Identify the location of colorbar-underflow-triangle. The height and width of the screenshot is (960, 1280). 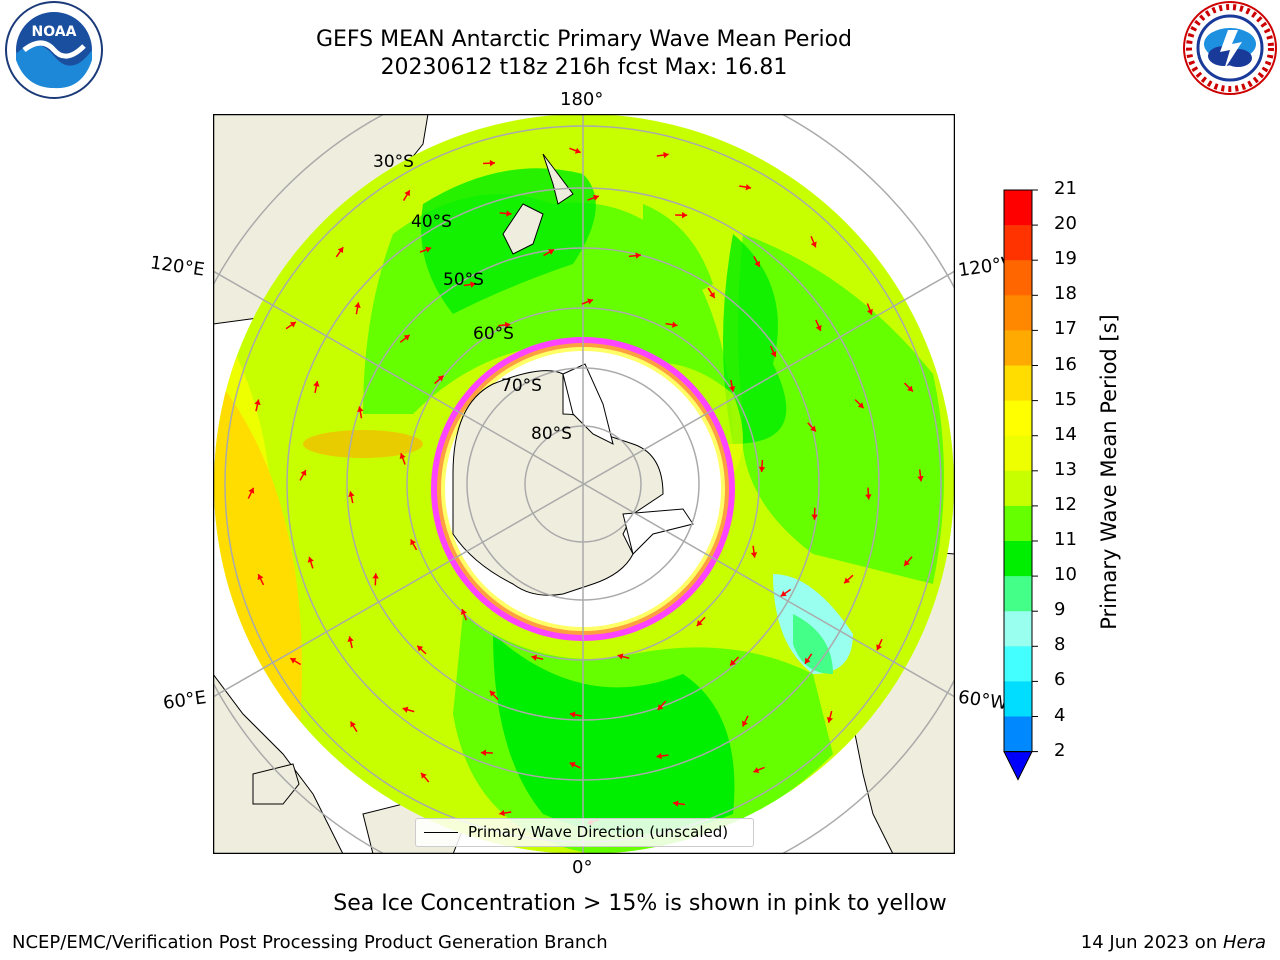
(1018, 766).